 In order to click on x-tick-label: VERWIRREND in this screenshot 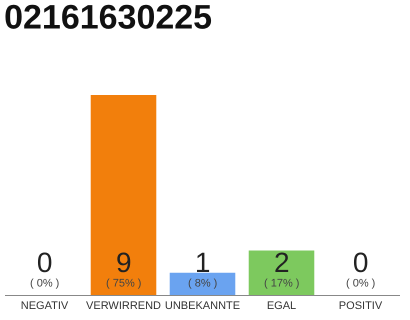, I will do `click(124, 306)`.